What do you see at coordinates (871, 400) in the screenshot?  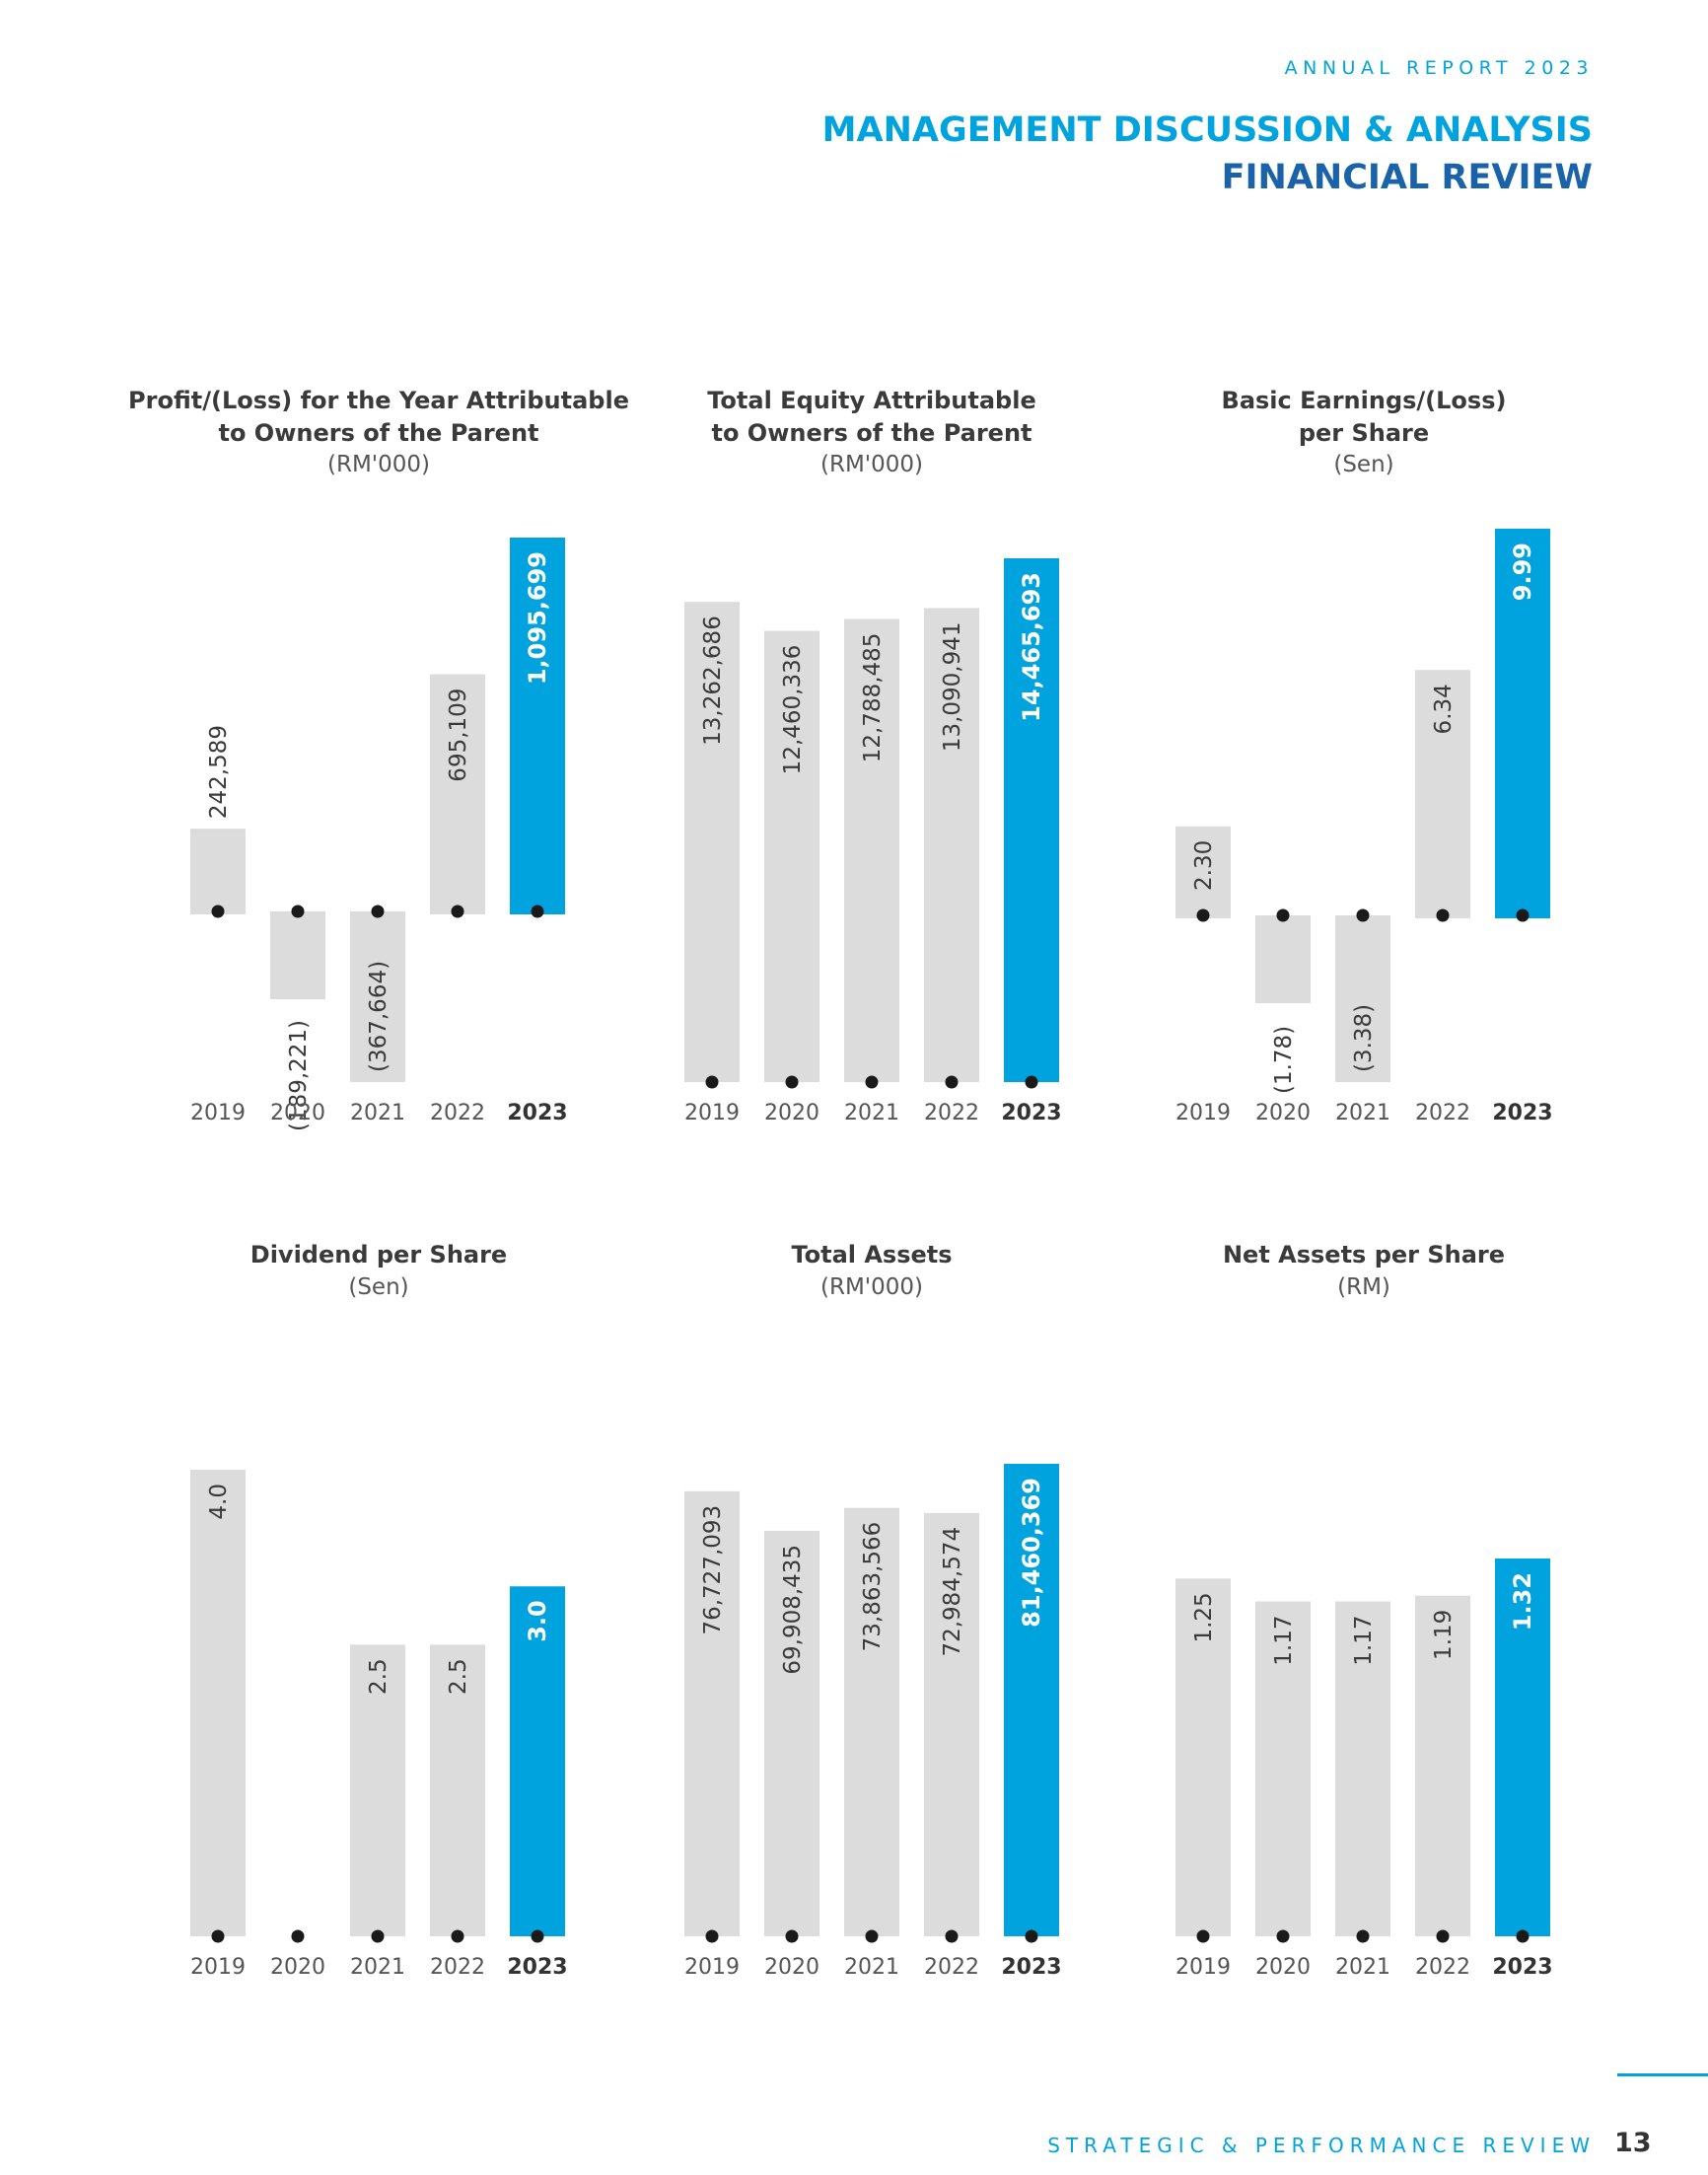 I see `chart-title-line1: Total Equity Attributable` at bounding box center [871, 400].